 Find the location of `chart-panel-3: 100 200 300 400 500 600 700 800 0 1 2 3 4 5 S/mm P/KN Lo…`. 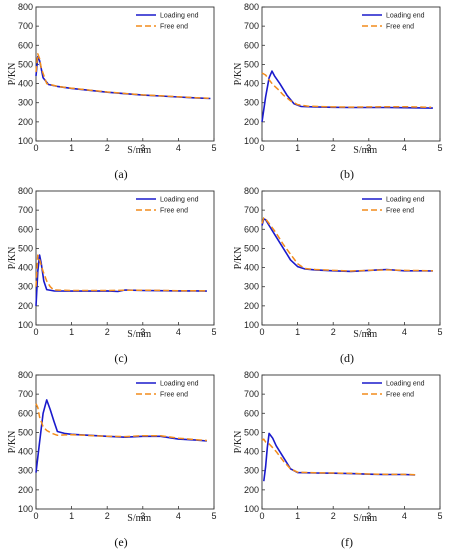

chart-panel-3: 100 200 300 400 500 600 700 800 0 1 2 3 4 5 S/mm P/KN Lo… is located at coordinates (112, 275).